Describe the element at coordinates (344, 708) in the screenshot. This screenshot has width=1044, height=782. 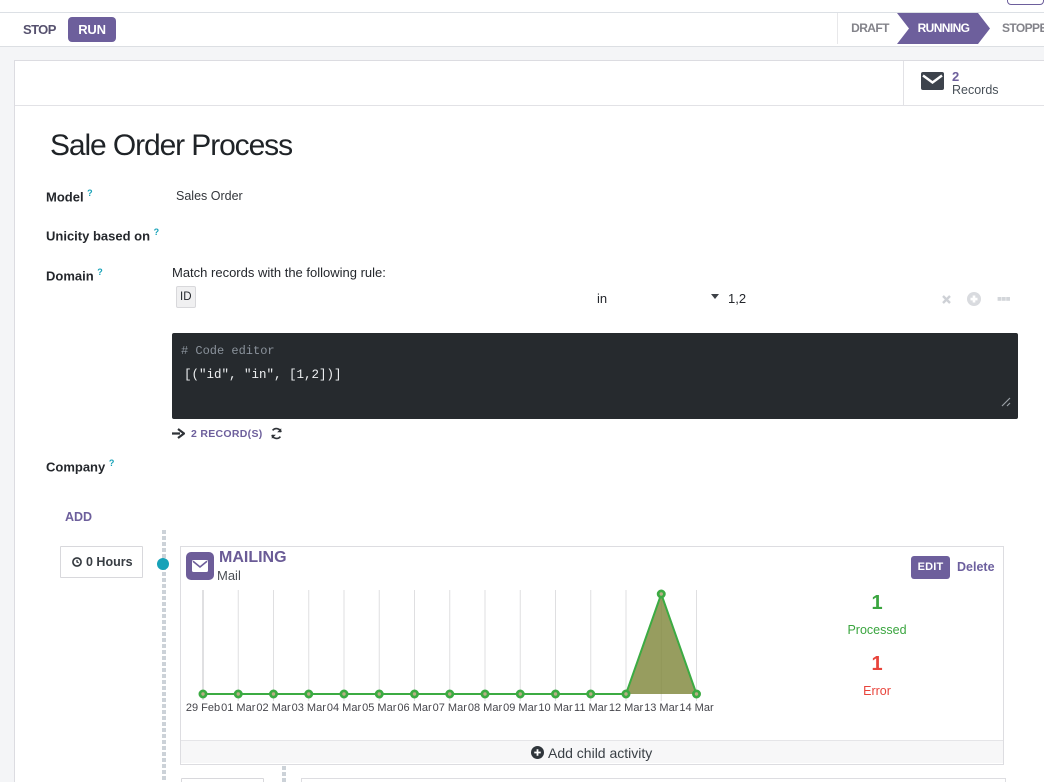
I see `svg-text: 04 Mar` at that location.